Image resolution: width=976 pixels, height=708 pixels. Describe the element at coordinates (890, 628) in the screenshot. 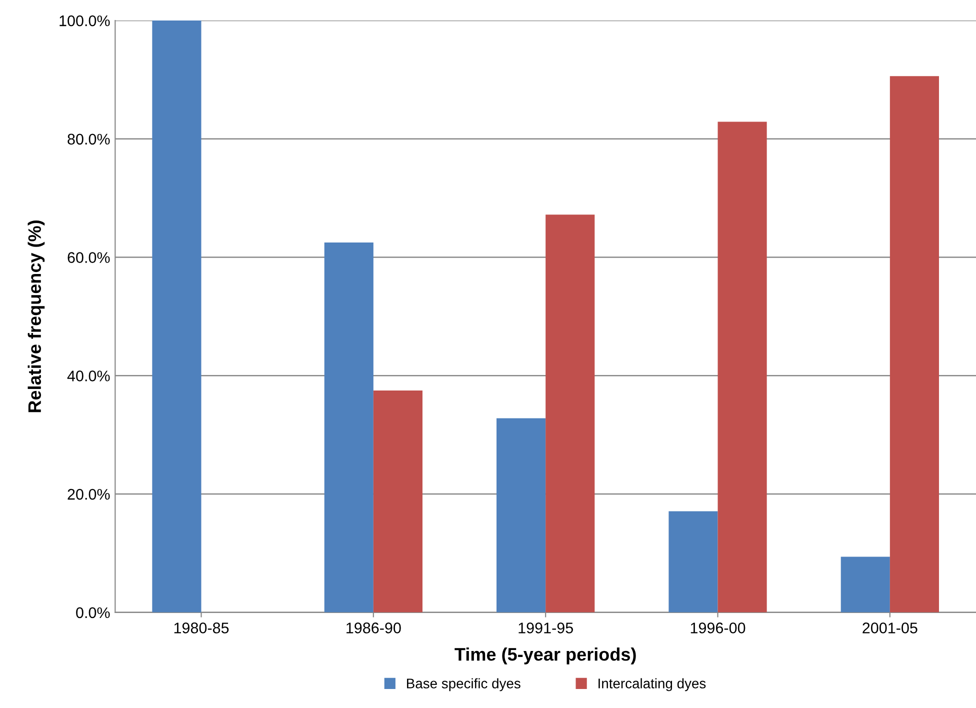

I see `x-tick-label: 2001-05` at that location.